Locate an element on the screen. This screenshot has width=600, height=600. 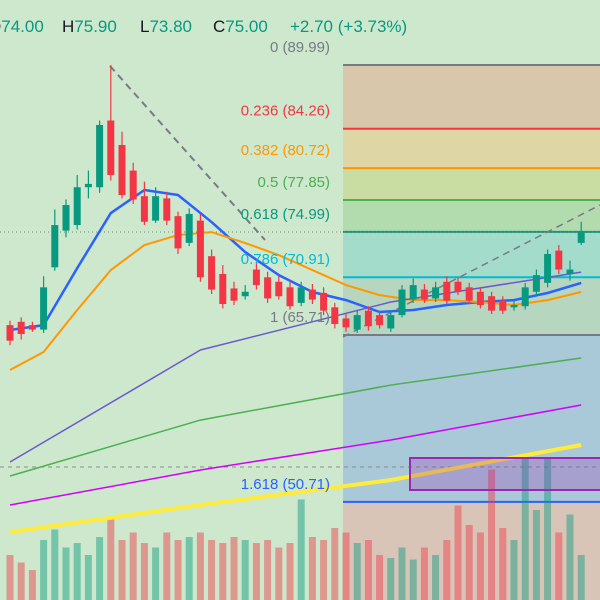
ohlc-value: 75.00 is located at coordinates (246, 26).